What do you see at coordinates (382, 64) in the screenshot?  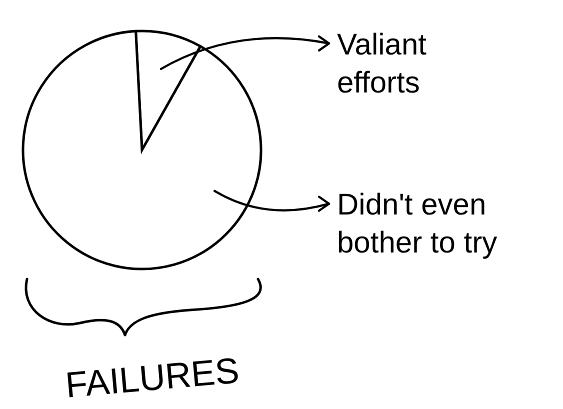 I see `legend-label: Valiant efforts` at bounding box center [382, 64].